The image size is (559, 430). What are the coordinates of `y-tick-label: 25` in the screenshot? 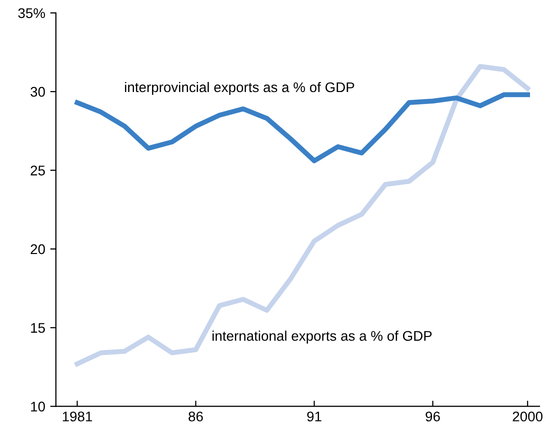 It's located at (37, 171).